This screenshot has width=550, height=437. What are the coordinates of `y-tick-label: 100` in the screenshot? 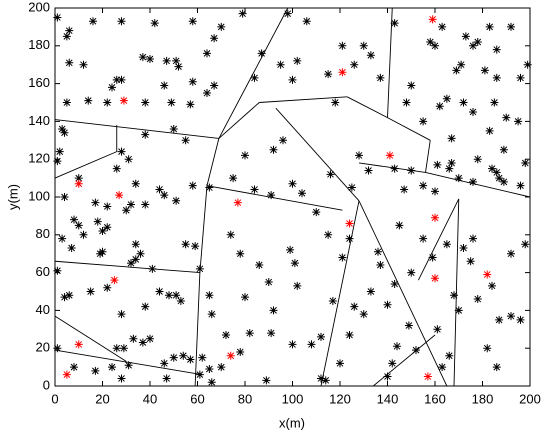 It's located at (39, 195).